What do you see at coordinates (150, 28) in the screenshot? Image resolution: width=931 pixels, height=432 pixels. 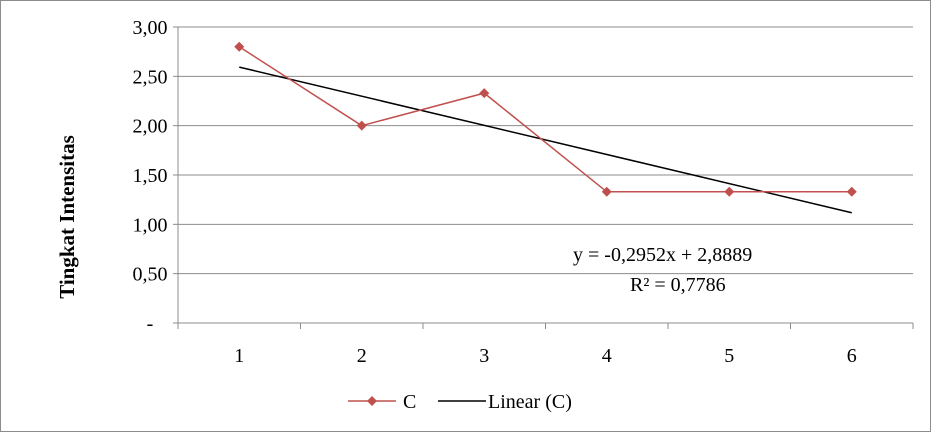 I see `y-tick-label-6: 3,00` at bounding box center [150, 28].